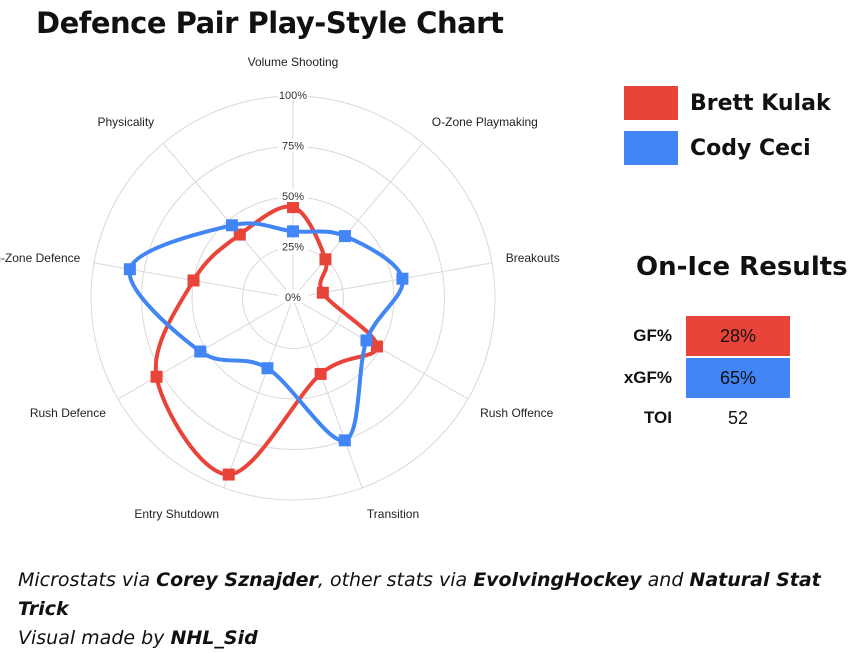 The width and height of the screenshot is (857, 653). I want to click on results-row-xgf: xGF% 65%, so click(695, 378).